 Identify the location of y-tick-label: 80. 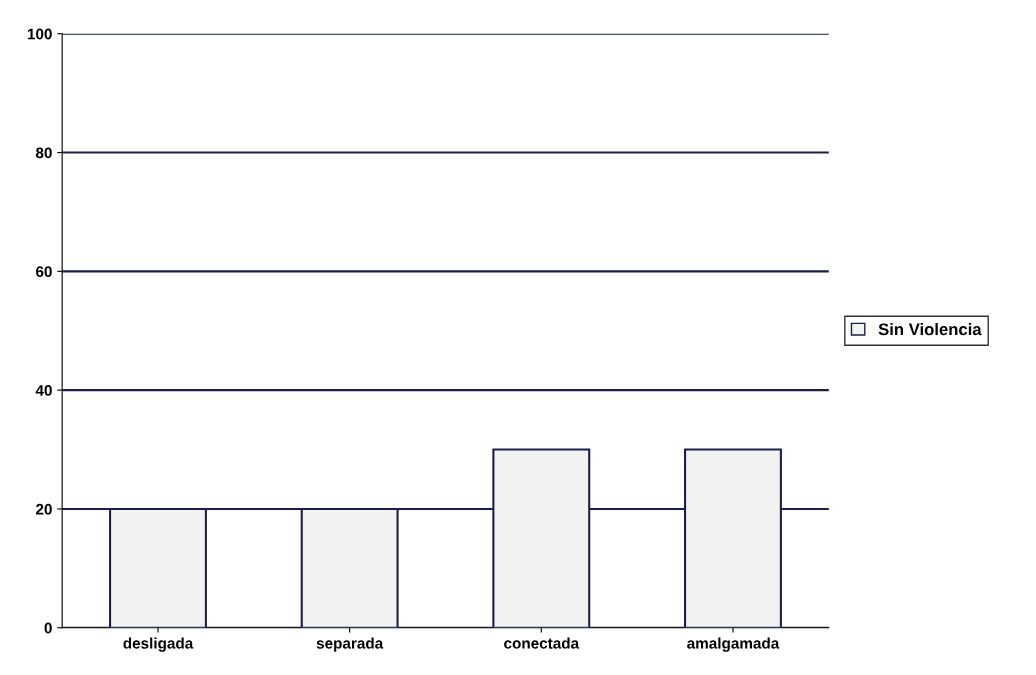
(43, 153).